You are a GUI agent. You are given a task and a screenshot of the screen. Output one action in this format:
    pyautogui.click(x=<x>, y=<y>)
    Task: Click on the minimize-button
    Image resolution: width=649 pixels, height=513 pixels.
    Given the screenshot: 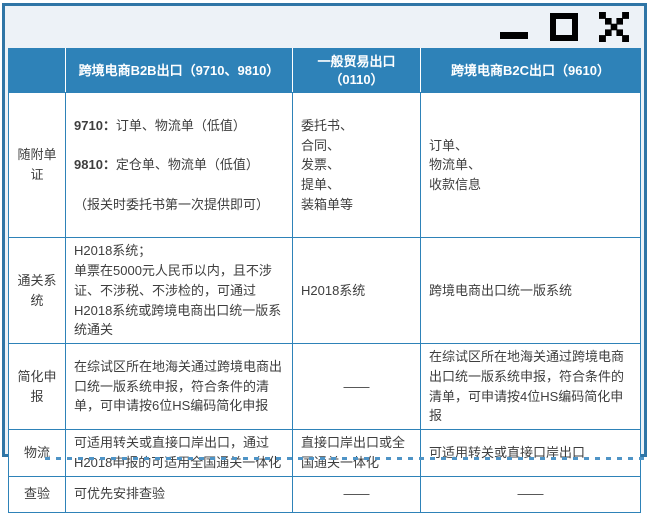 What is the action you would take?
    pyautogui.click(x=514, y=27)
    